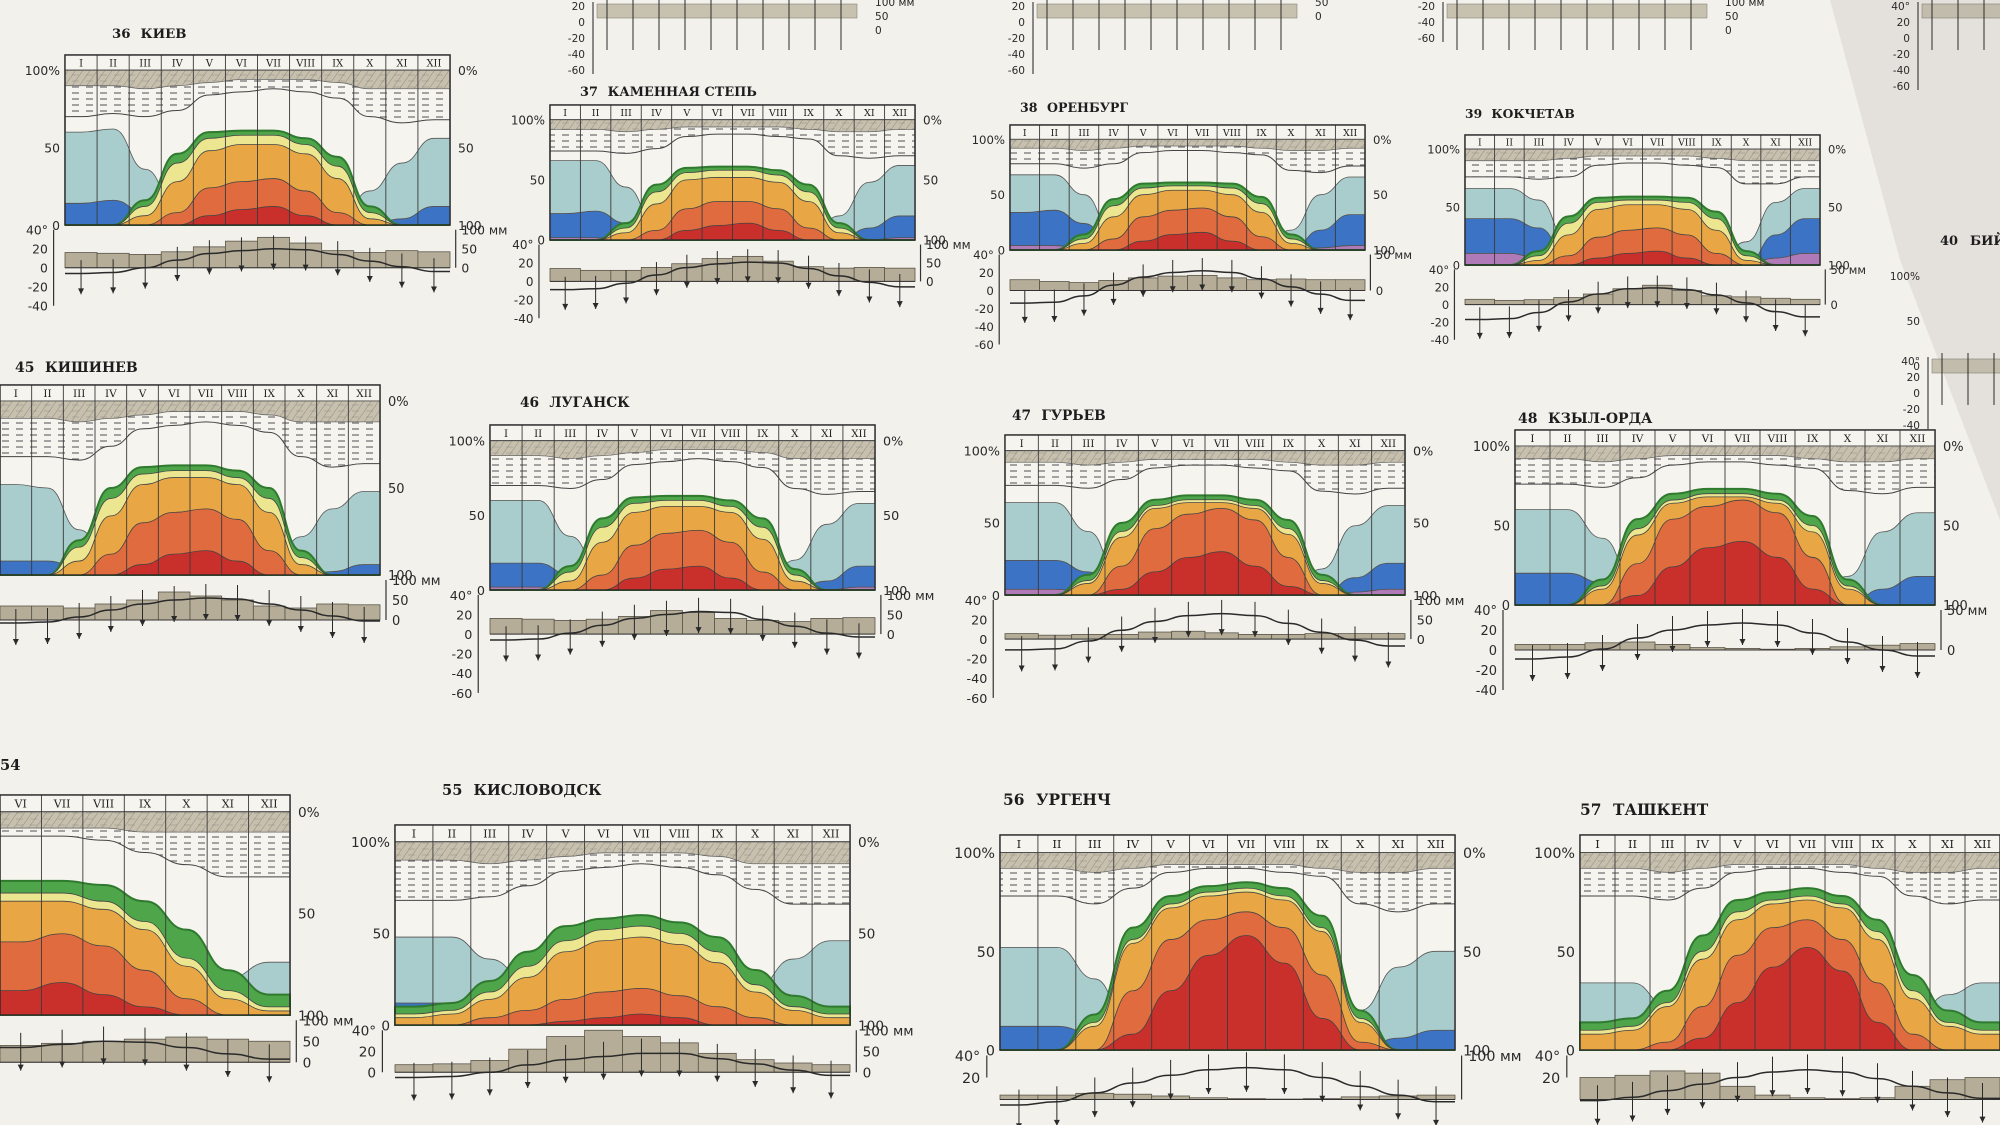 Image resolution: width=2000 pixels, height=1125 pixels. What do you see at coordinates (641, 834) in the screenshot?
I see `month-label: VII` at bounding box center [641, 834].